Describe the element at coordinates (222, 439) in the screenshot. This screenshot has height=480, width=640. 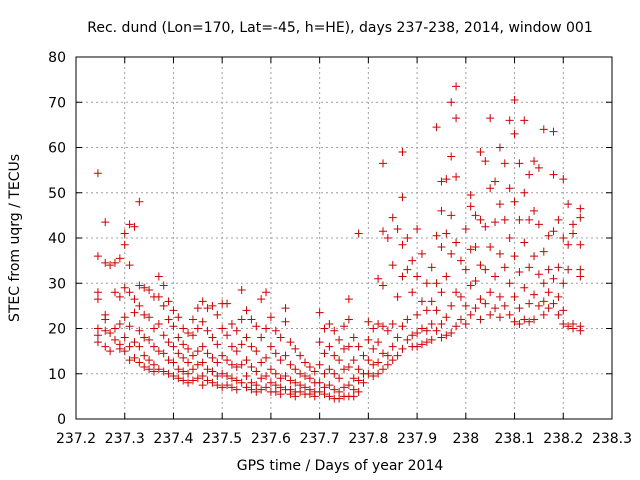
I see `x-tick-label: 237.5` at that location.